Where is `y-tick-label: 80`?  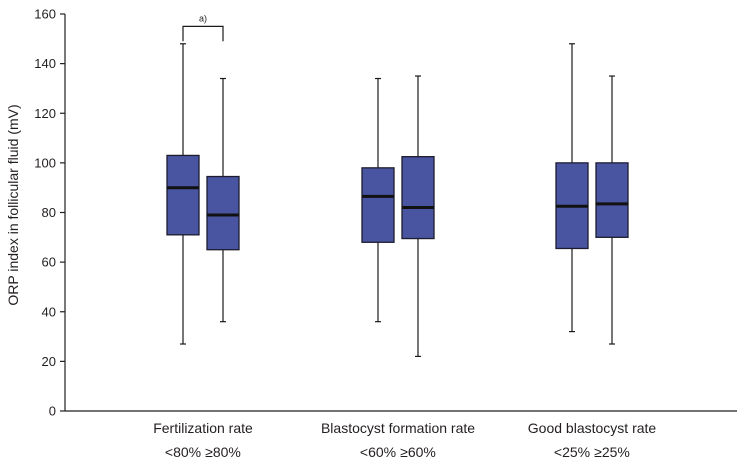 y-tick-label: 80 is located at coordinates (49, 212).